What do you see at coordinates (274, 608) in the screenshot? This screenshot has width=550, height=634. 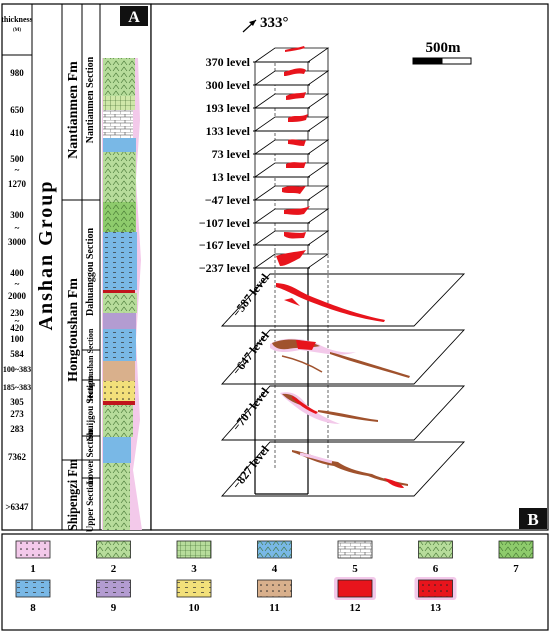 I see `legend-label: 11` at bounding box center [274, 608].